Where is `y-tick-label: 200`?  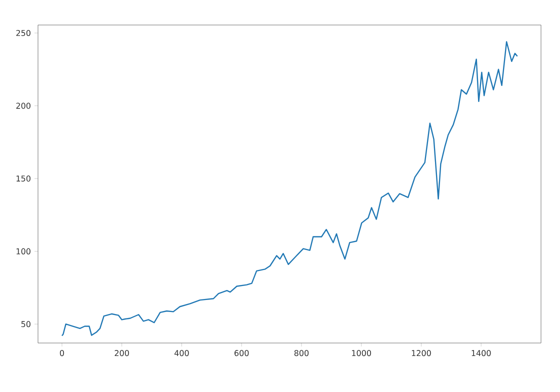
y-tick-label: 200 is located at coordinates (23, 105).